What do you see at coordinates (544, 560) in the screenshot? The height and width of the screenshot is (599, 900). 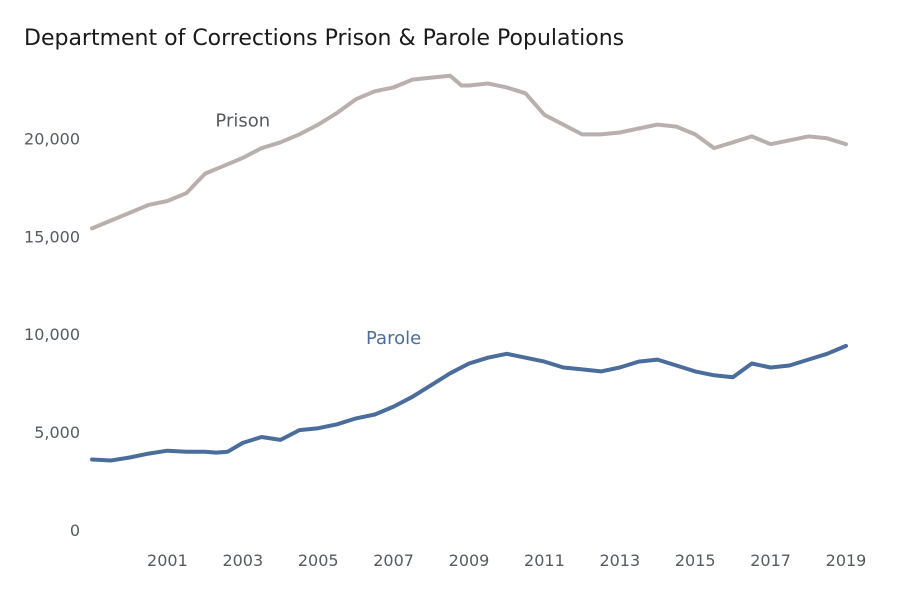 I see `x-tick-label: 2011` at bounding box center [544, 560].